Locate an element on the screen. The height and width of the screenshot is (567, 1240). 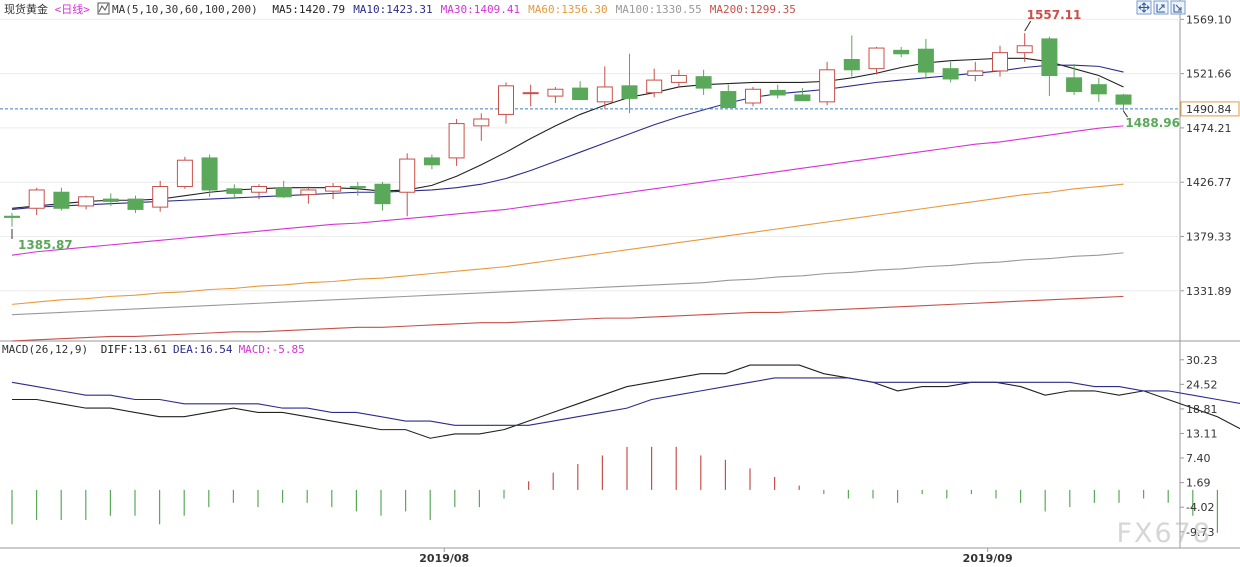
svg-text: 现货黄金 <日线> is located at coordinates (47, 9).